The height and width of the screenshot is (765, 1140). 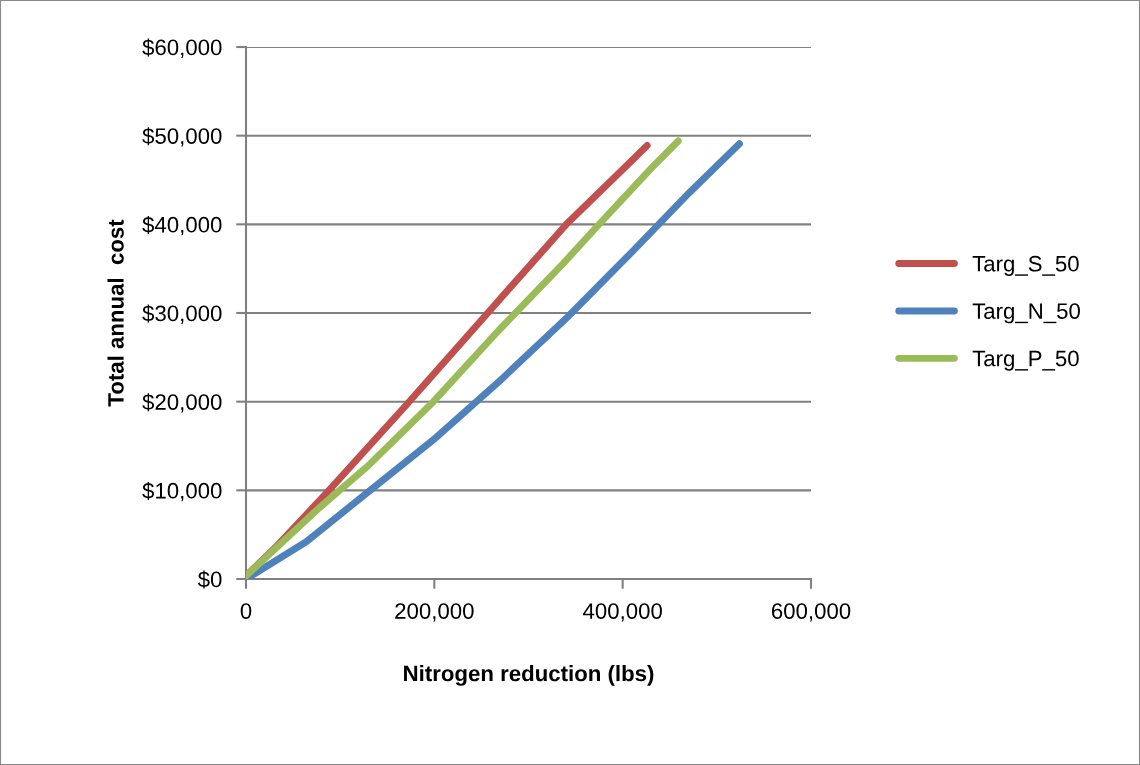 I want to click on legend-label: Targ_N_50, so click(x=1026, y=313).